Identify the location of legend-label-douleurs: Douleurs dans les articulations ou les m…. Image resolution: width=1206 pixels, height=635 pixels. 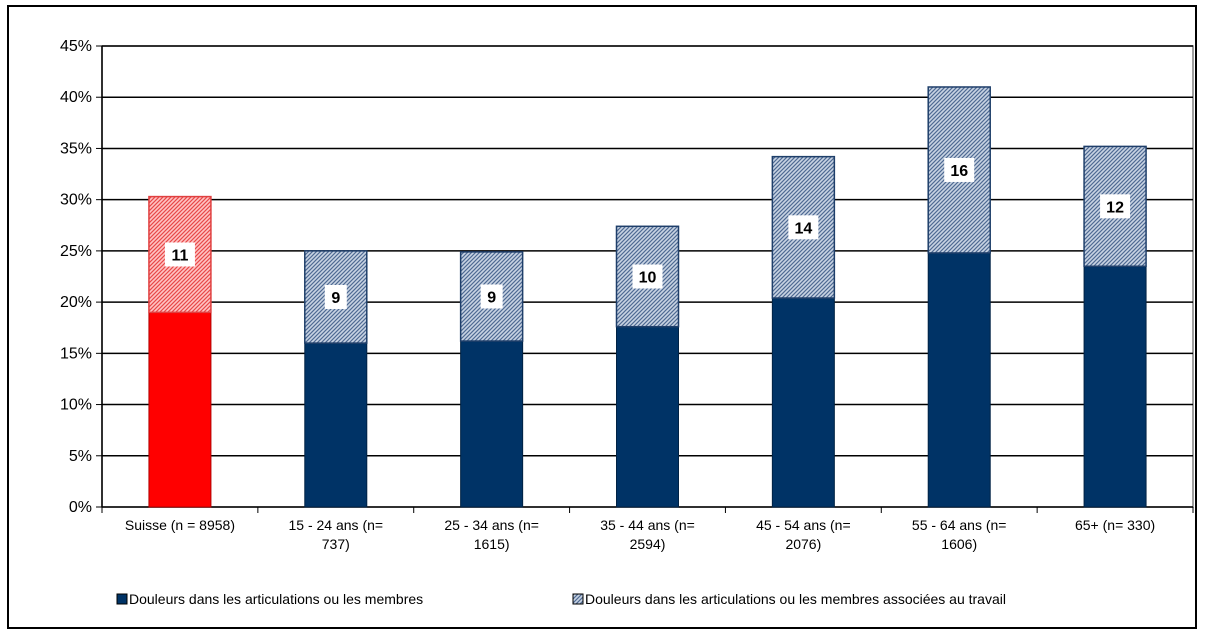
(276, 599).